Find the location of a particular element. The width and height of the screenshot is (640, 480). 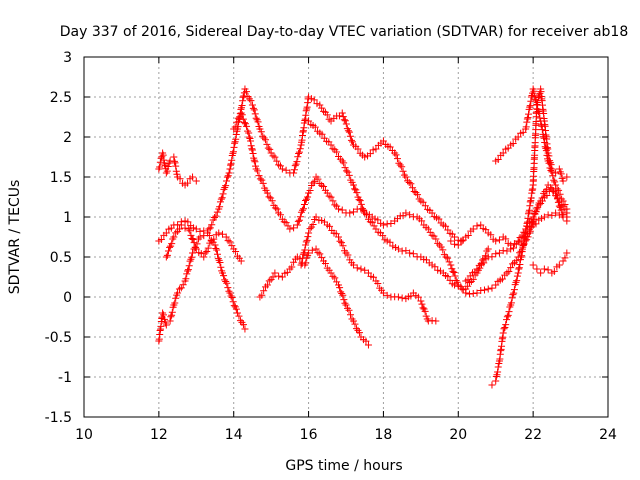

x-tick-label: 22 is located at coordinates (533, 435).